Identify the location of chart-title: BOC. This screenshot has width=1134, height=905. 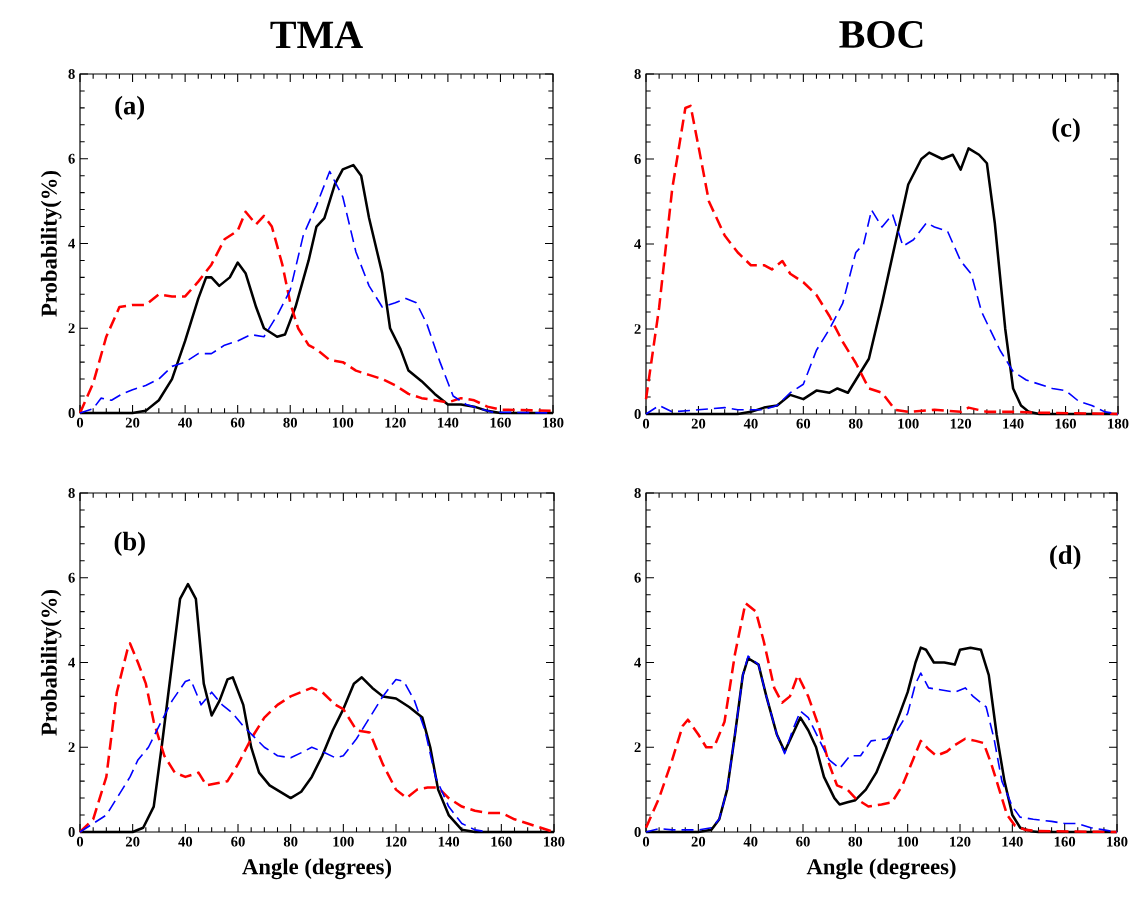
(881, 34).